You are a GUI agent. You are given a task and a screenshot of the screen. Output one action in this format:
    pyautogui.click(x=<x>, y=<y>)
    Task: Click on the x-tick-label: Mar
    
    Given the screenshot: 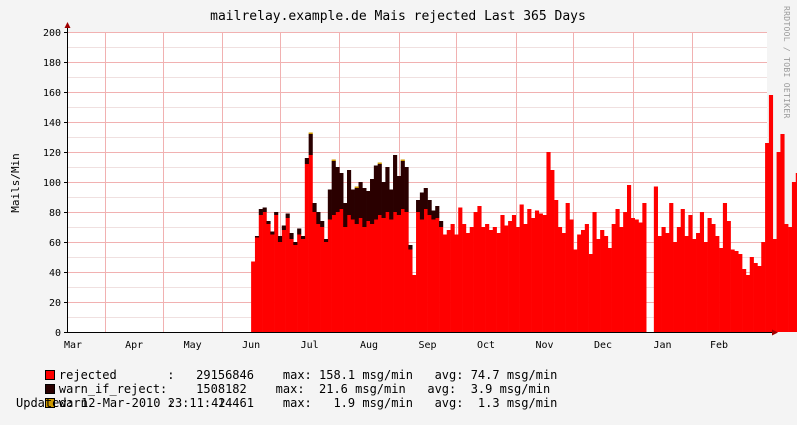 What is the action you would take?
    pyautogui.click(x=73, y=345)
    